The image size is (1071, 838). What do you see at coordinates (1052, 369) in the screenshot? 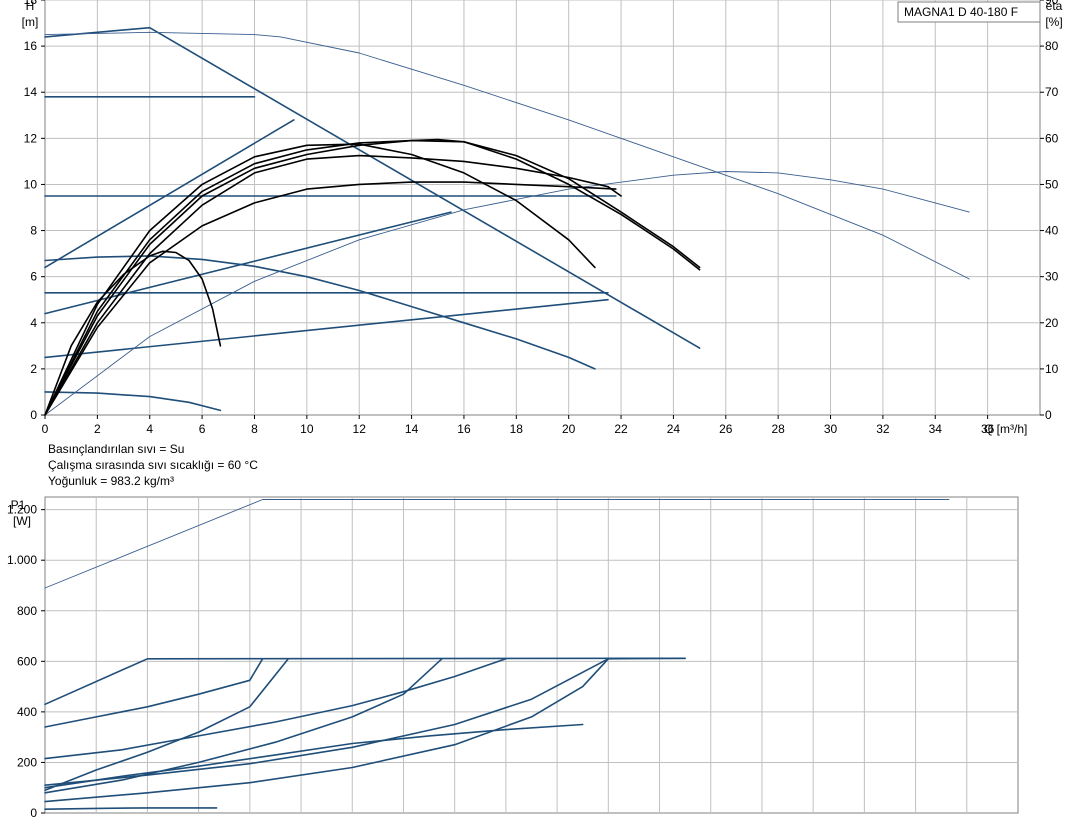
I see `eta-ytick-label: 10` at bounding box center [1052, 369].